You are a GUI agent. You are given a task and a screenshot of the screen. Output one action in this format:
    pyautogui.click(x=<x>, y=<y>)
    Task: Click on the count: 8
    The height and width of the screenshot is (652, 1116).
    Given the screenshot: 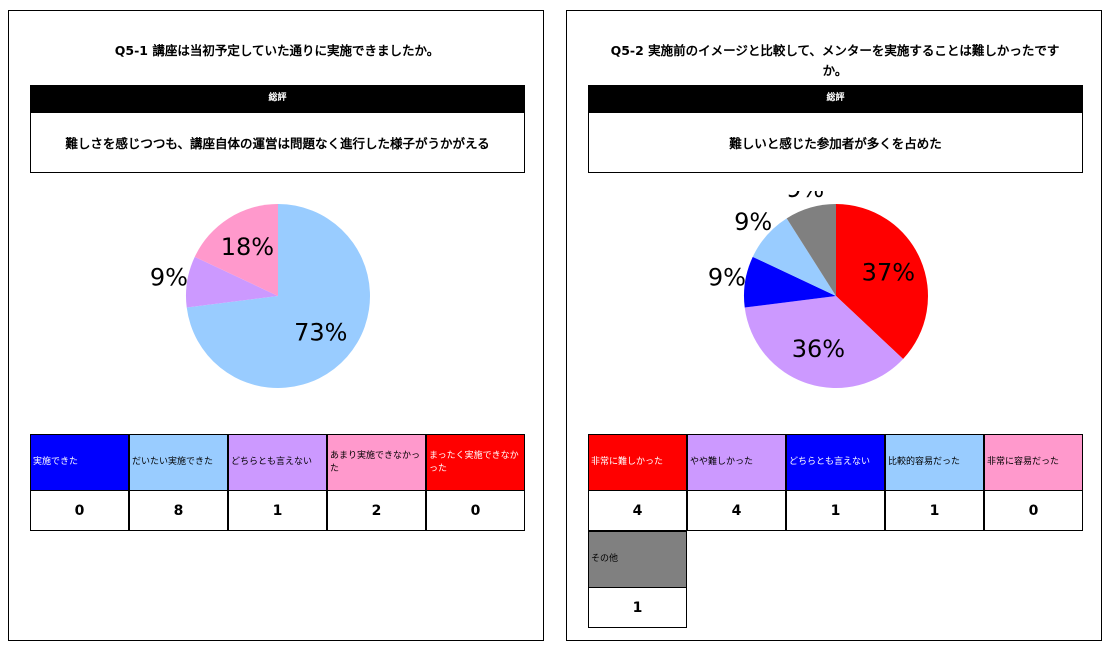 What is the action you would take?
    pyautogui.click(x=178, y=511)
    